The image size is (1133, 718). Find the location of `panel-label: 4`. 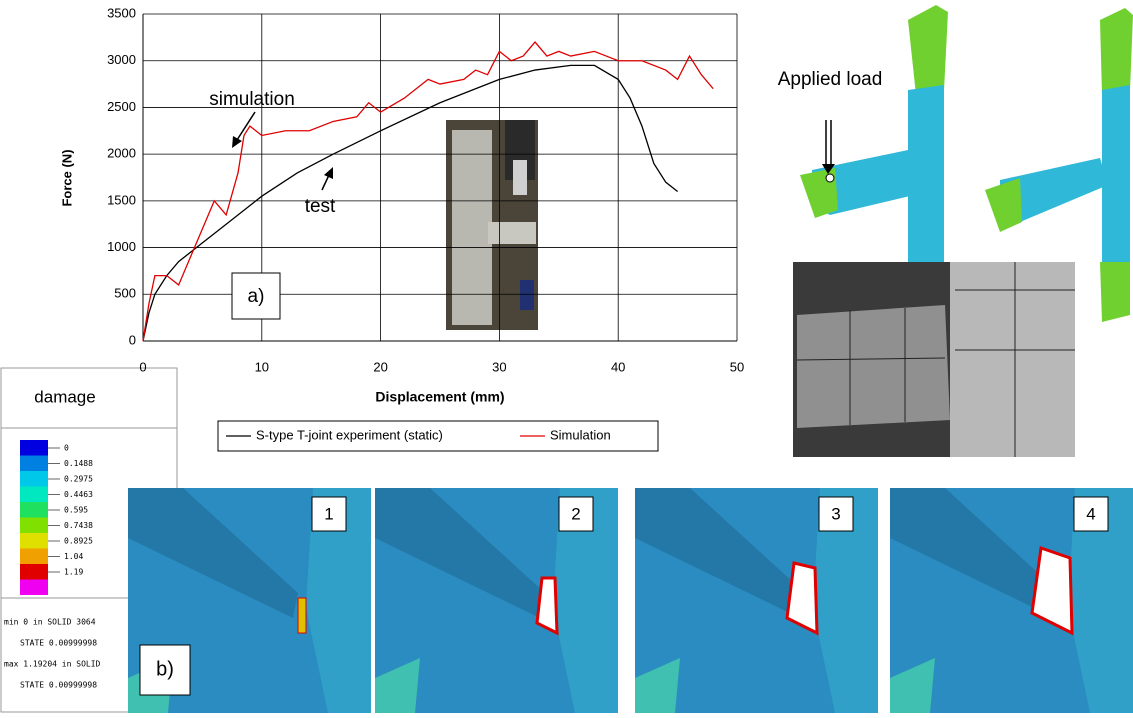

panel-label: 4 is located at coordinates (1090, 513).